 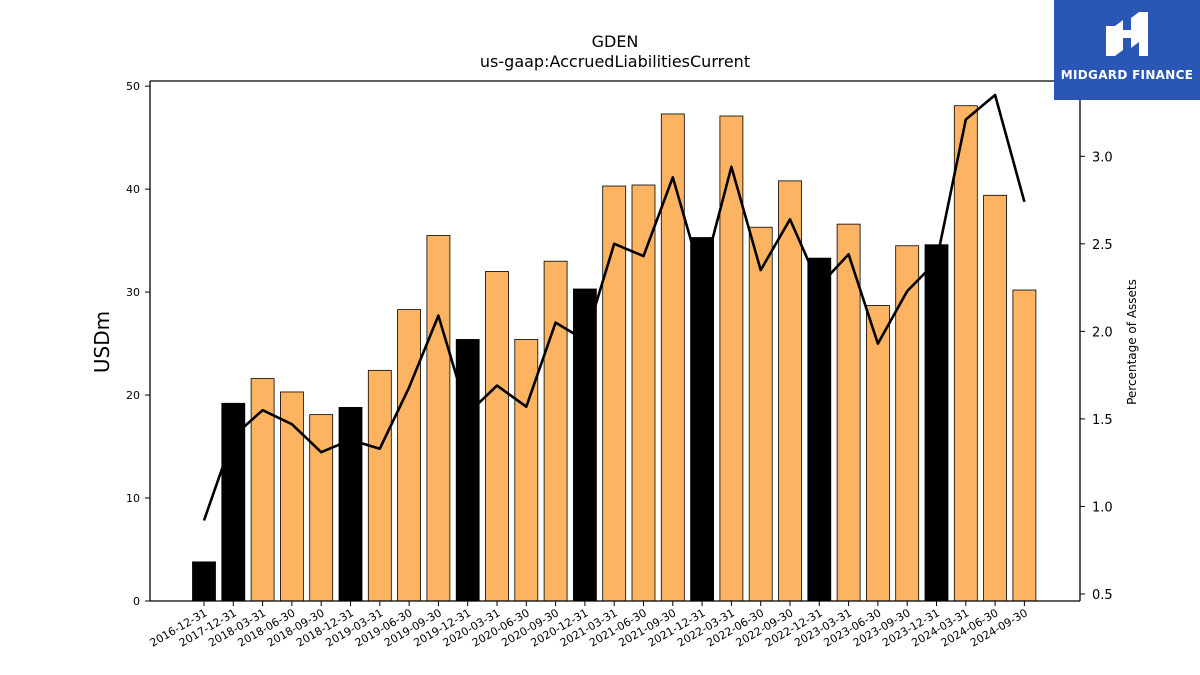 What do you see at coordinates (1102, 507) in the screenshot?
I see `y2-tick-label: 1.0` at bounding box center [1102, 507].